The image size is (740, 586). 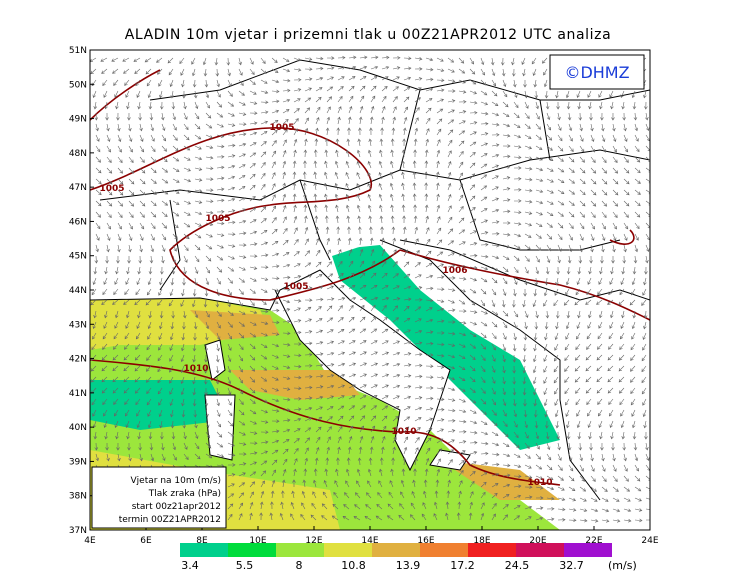 I want to click on lon-label: 22E, so click(x=593, y=541).